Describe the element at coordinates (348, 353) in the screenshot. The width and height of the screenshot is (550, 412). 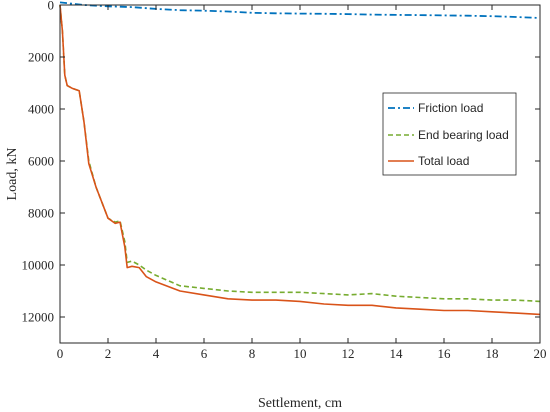
I see `x-tick-label: 12` at that location.